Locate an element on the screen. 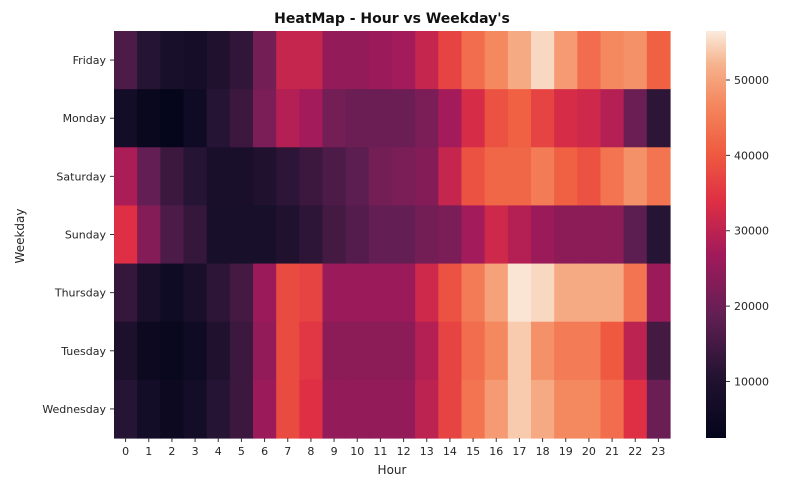 The height and width of the screenshot is (484, 788). x-tick-label: 5 is located at coordinates (241, 451).